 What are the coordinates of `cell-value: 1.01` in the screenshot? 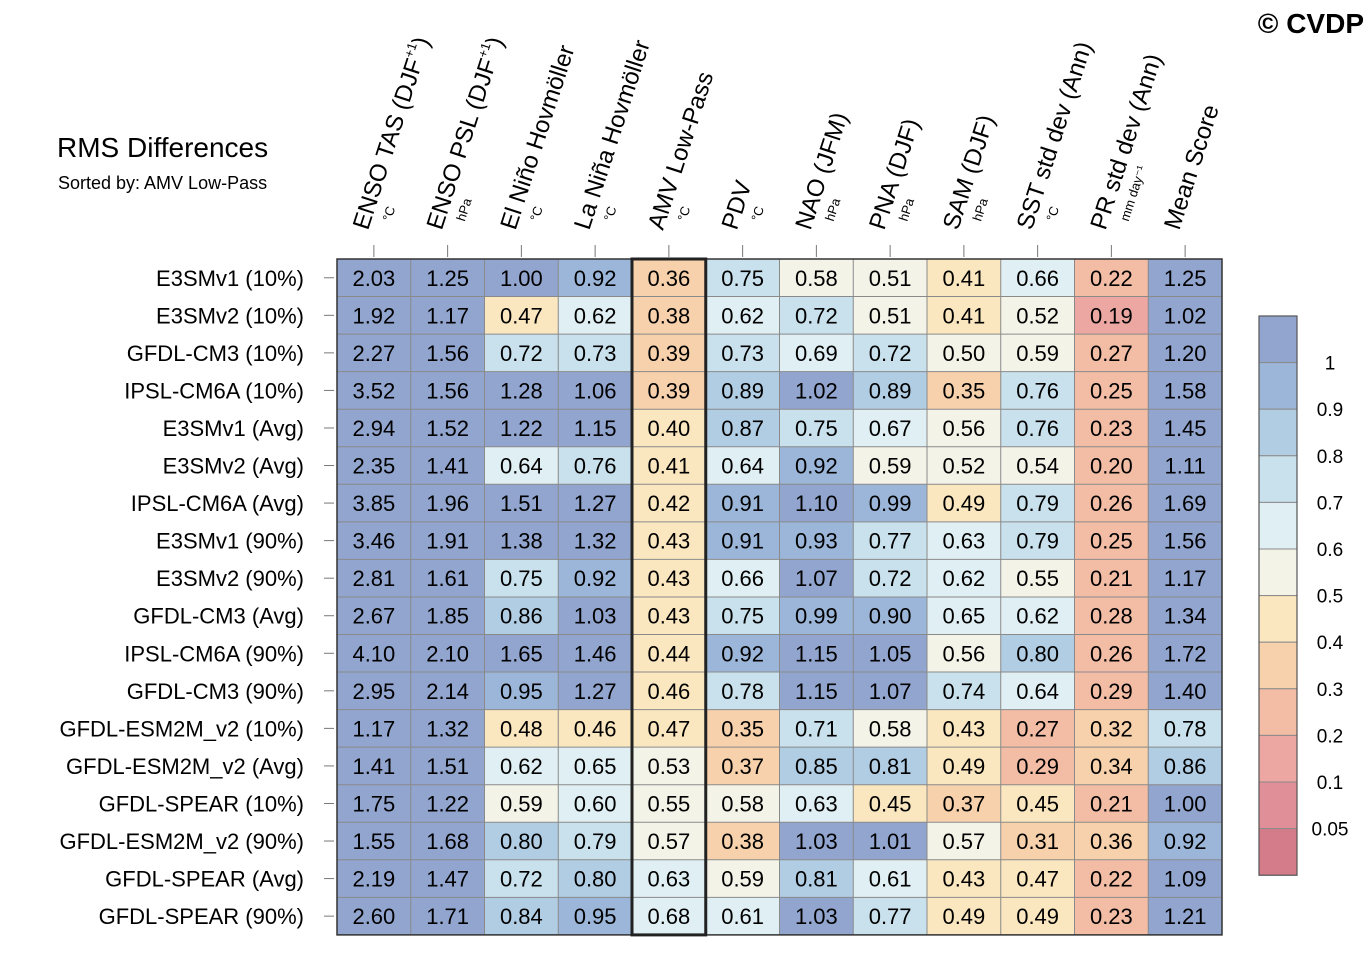 It's located at (890, 841).